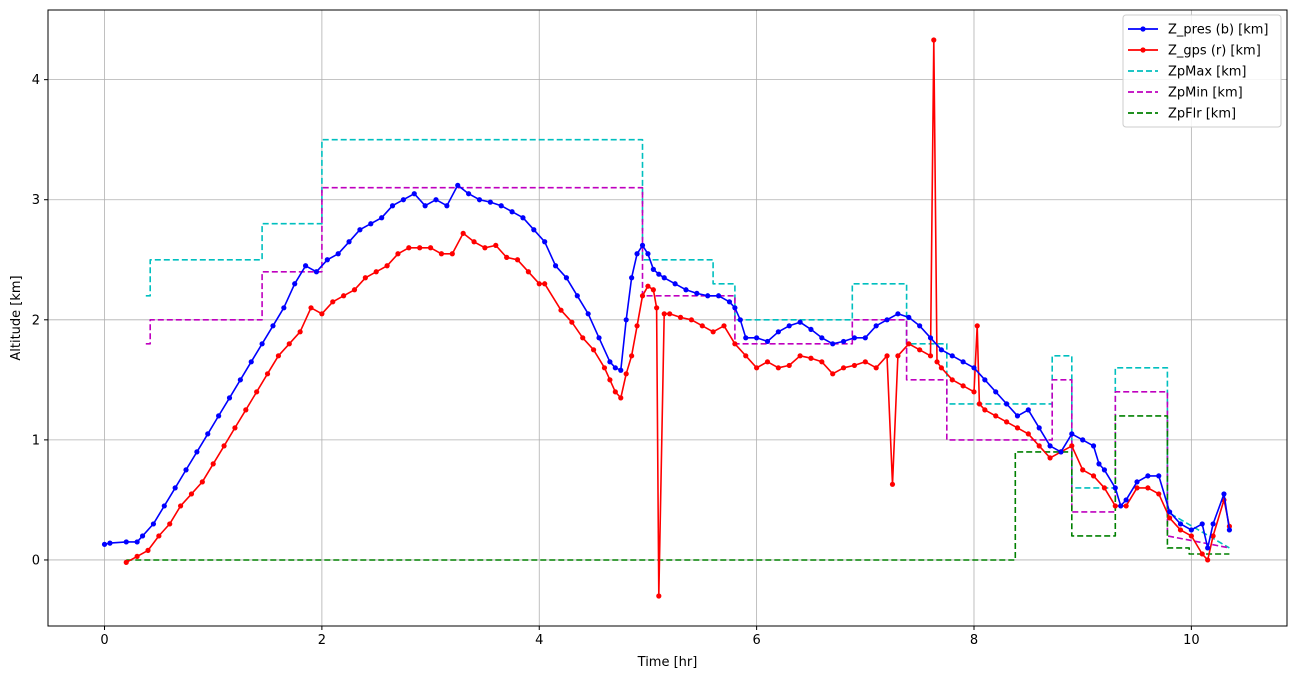 This screenshot has width=1298, height=679. What do you see at coordinates (36, 440) in the screenshot?
I see `y-tick-label: 1` at bounding box center [36, 440].